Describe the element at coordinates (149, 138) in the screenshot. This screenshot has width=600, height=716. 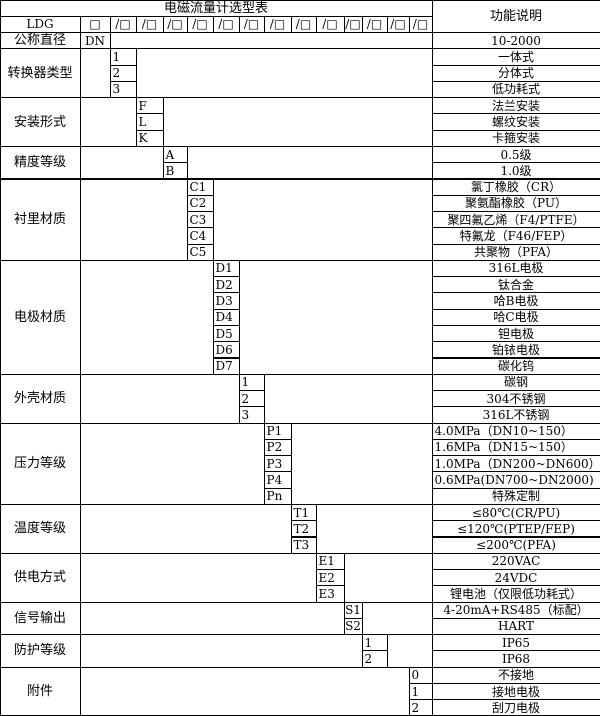
I see `option-code: K` at that location.